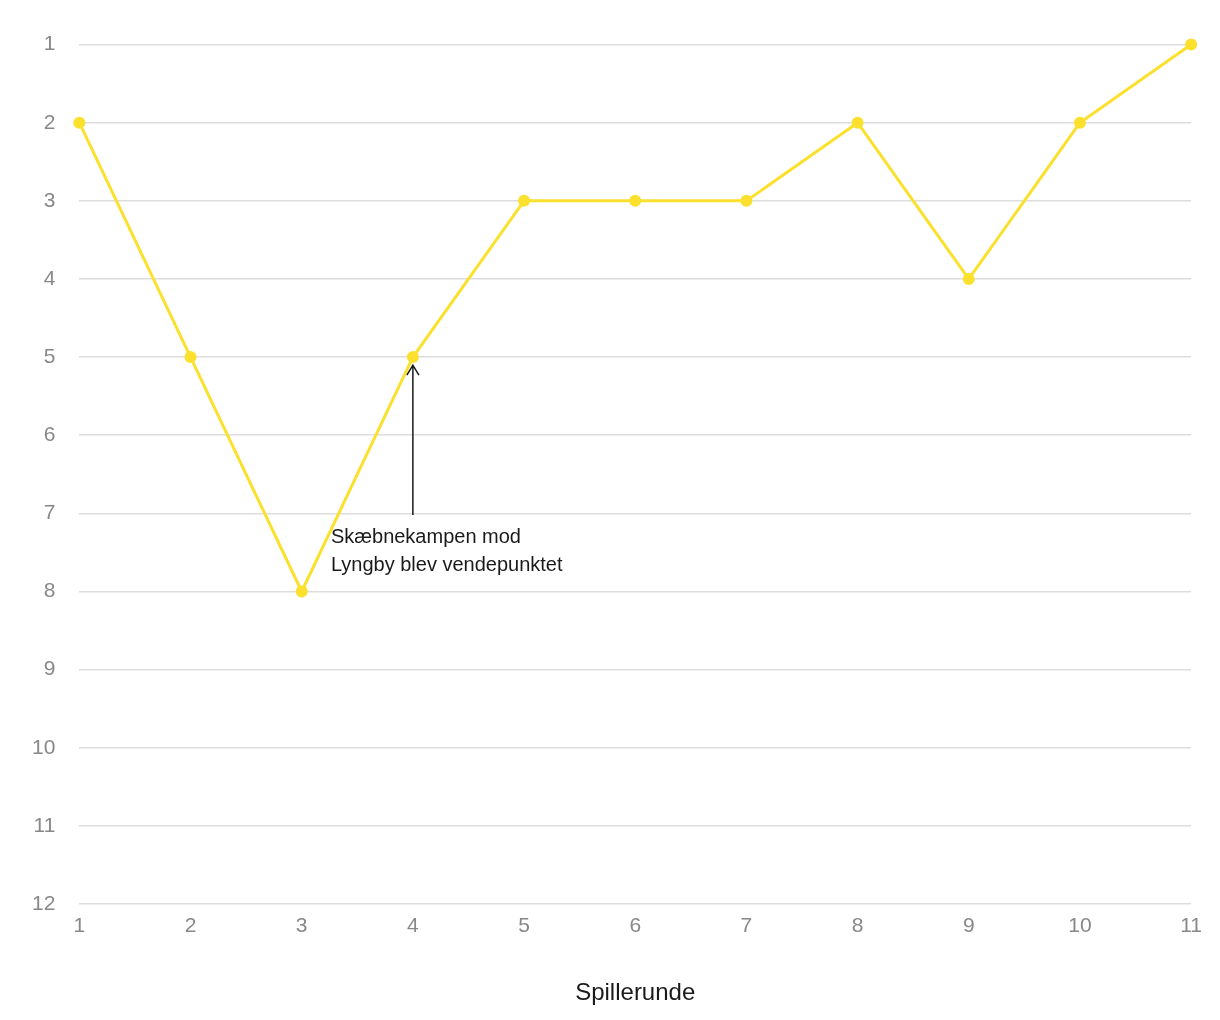  I want to click on x-tick-label: 8, so click(857, 925).